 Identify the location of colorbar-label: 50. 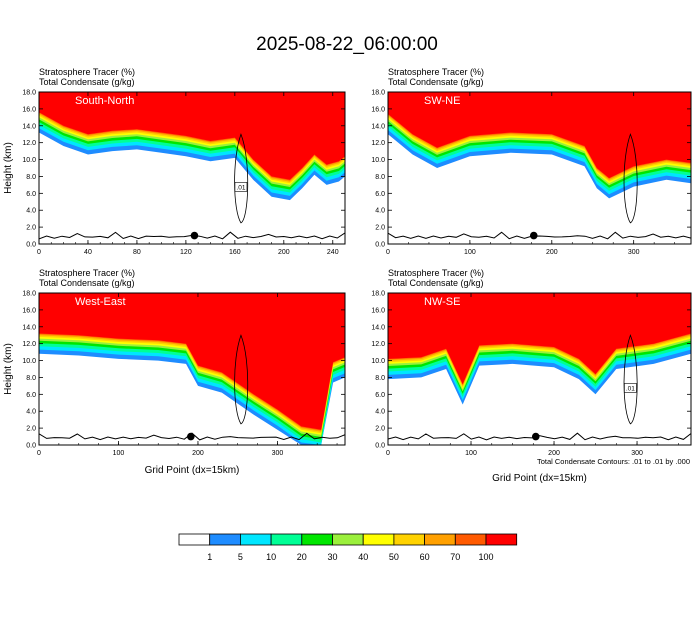
(394, 557).